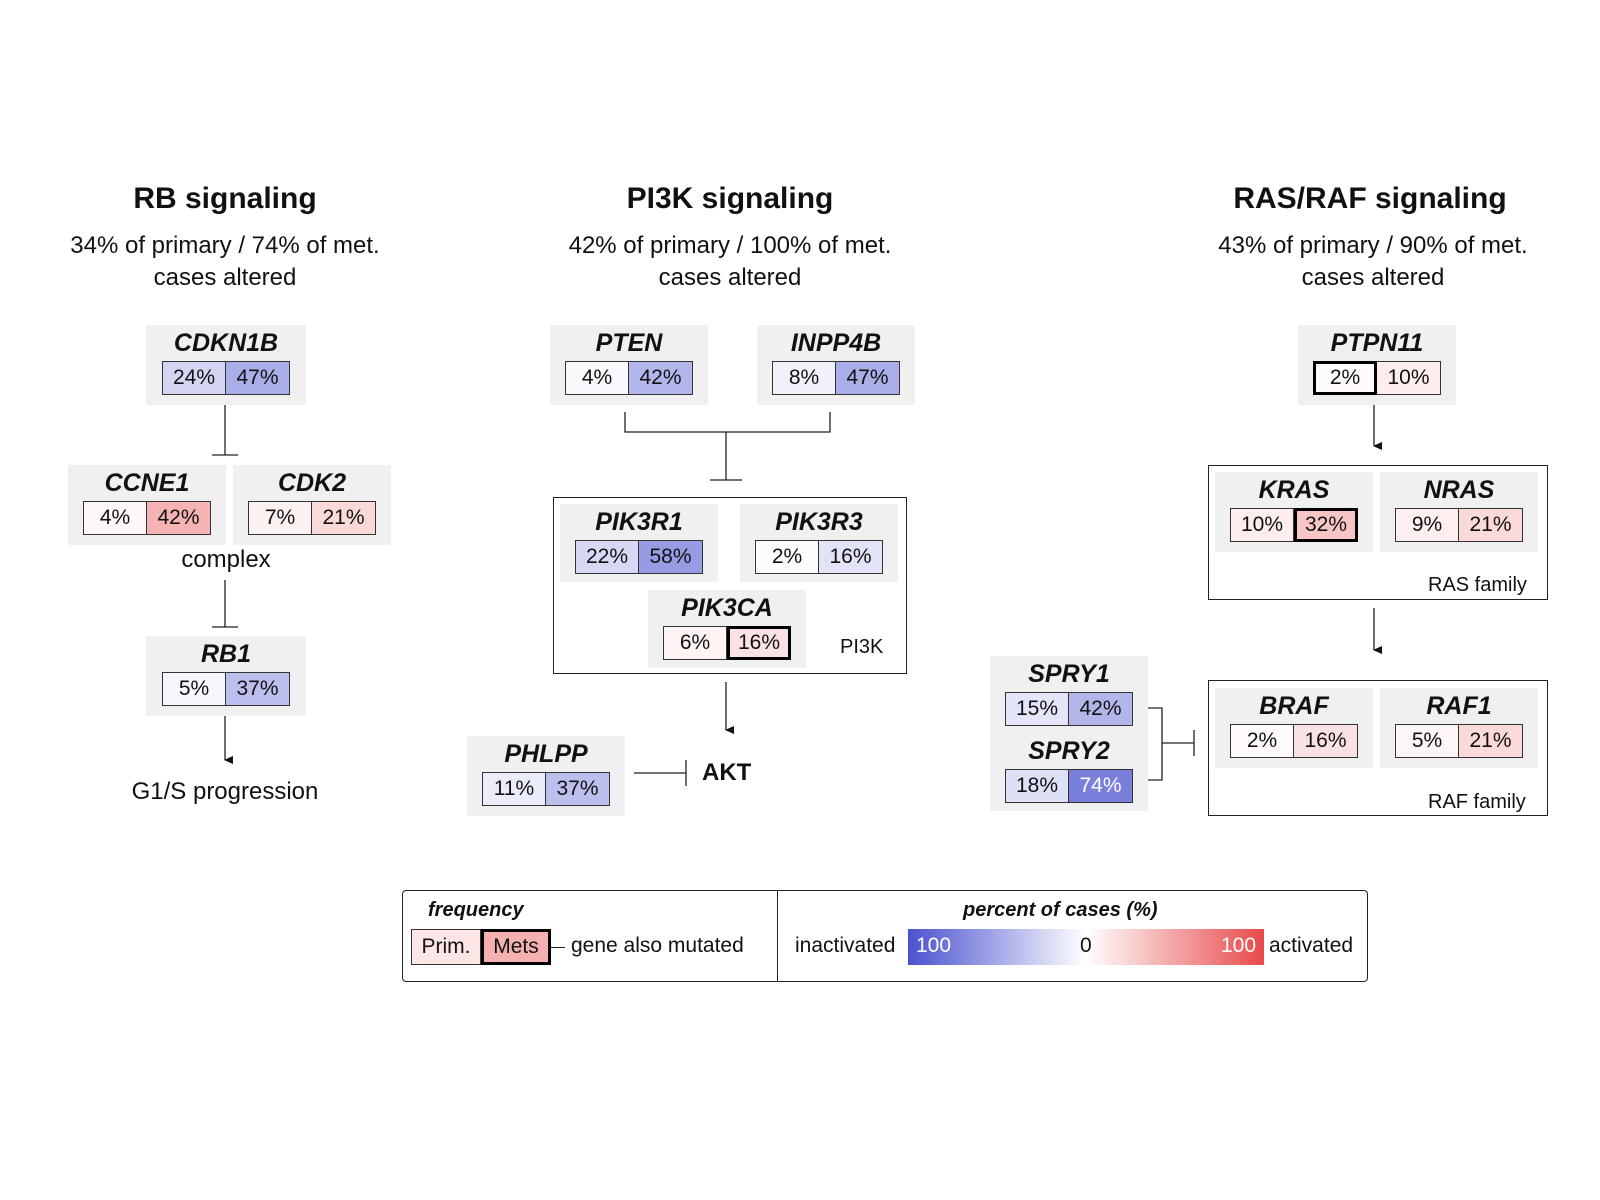  I want to click on ras-family-frame, so click(1378, 532).